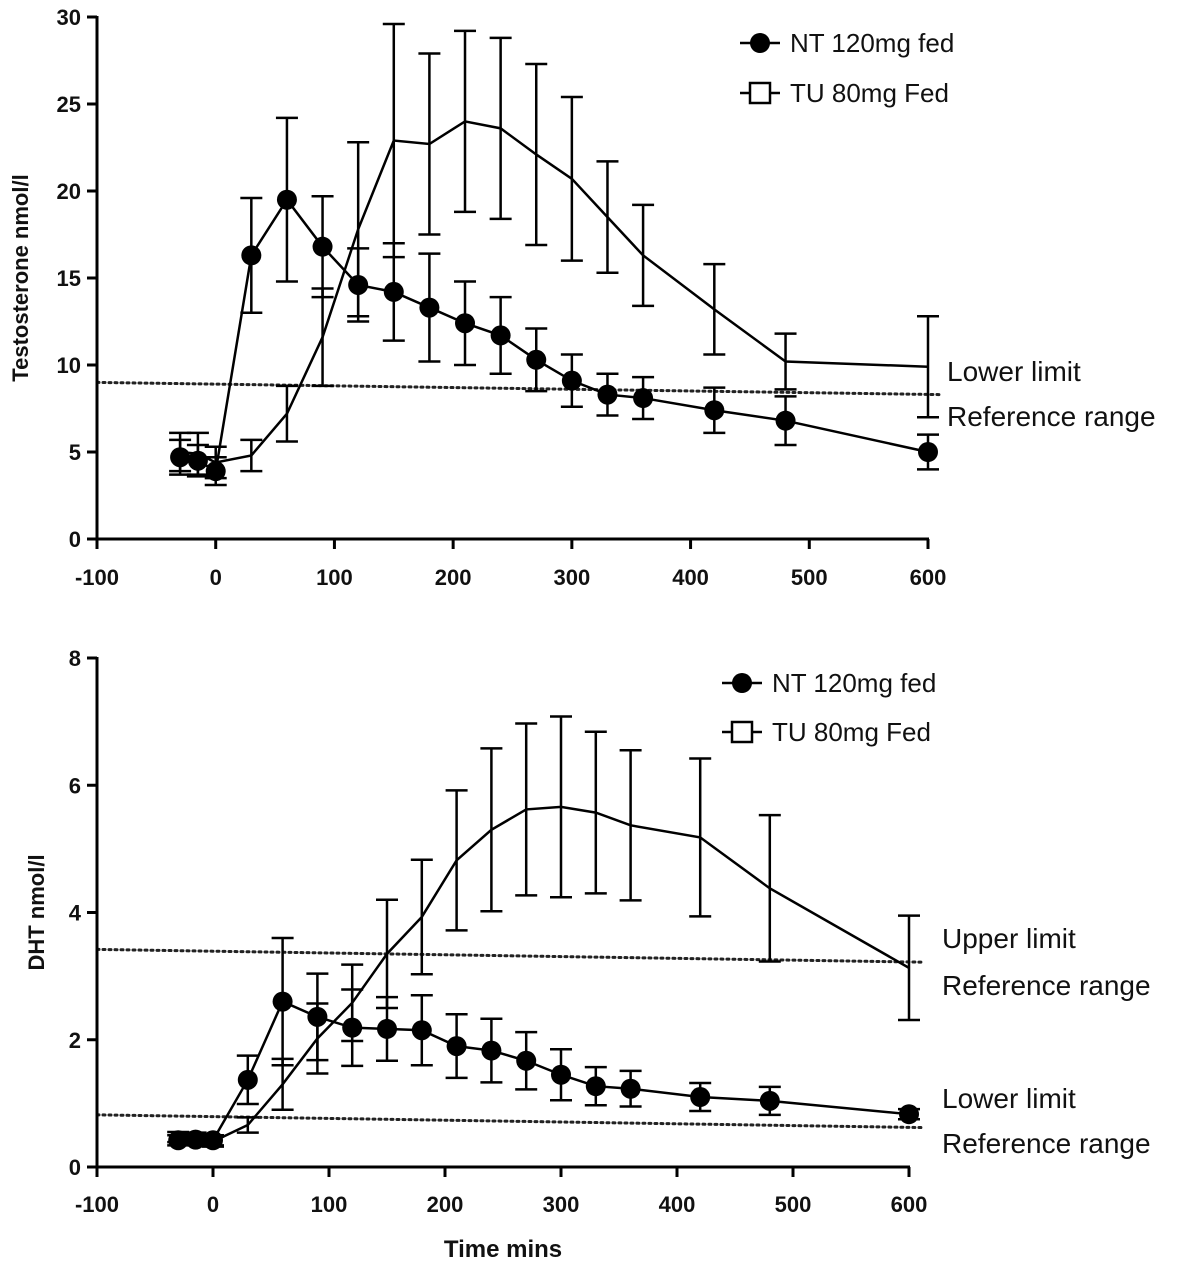 The image size is (1200, 1267). What do you see at coordinates (69, 17) in the screenshot?
I see `y-tick-label: 30` at bounding box center [69, 17].